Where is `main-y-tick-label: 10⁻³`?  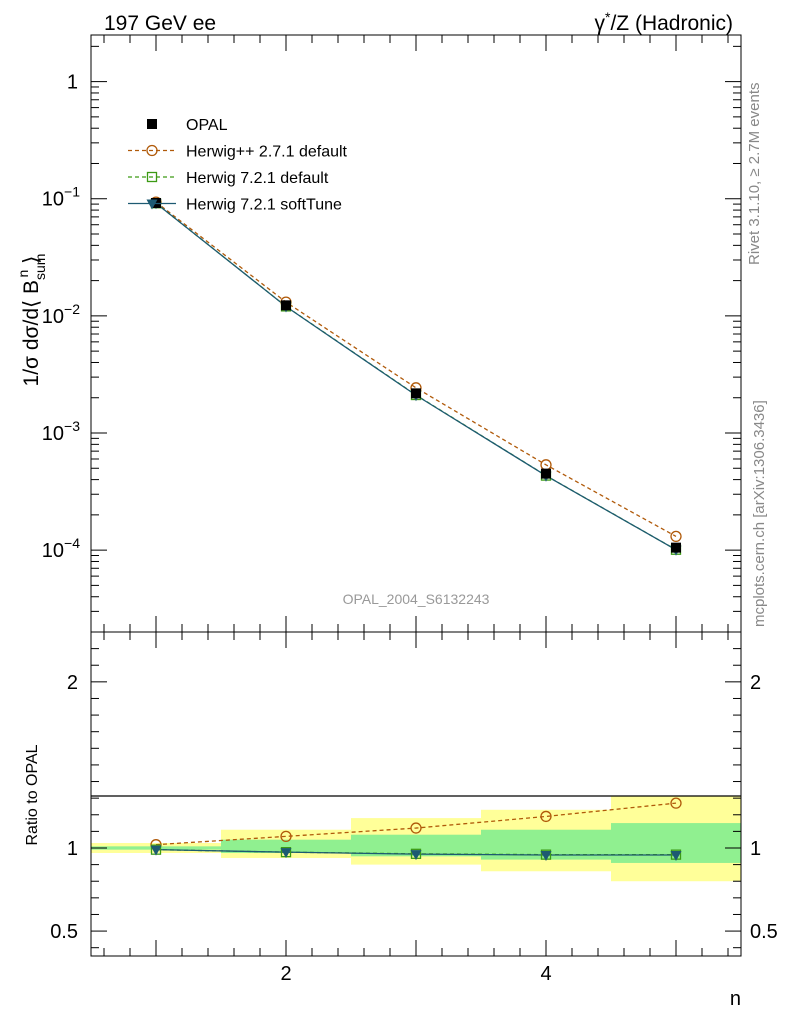 main-y-tick-label: 10⁻³ is located at coordinates (61, 431).